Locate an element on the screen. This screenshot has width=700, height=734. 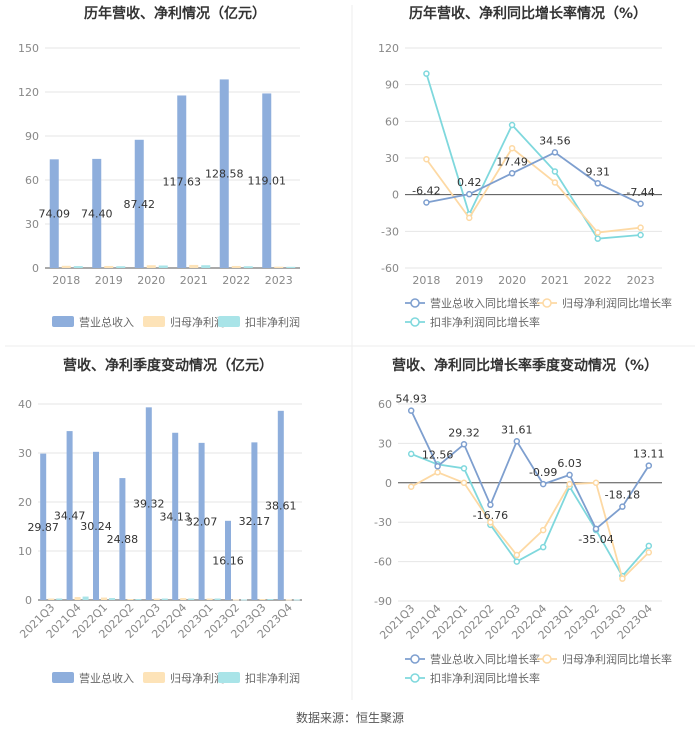
bar-value-label: 117.63 is located at coordinates (182, 182).